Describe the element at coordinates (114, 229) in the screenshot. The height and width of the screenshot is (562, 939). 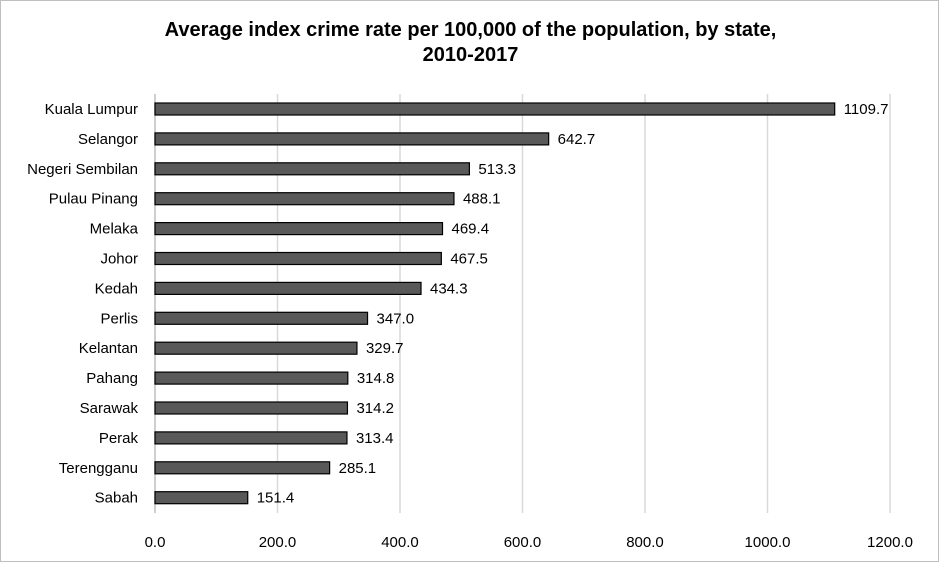
I see `category-label: Melaka` at that location.